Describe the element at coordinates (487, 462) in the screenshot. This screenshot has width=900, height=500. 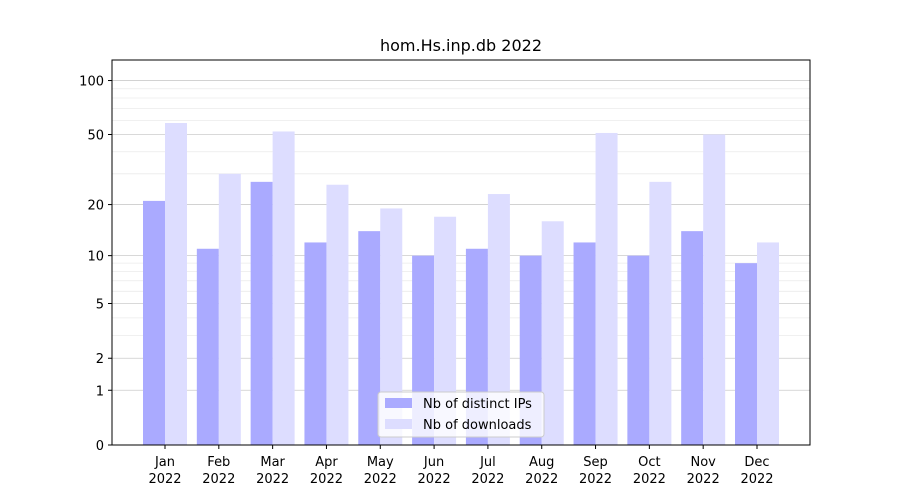
I see `x-tick-label-month: Jul` at that location.